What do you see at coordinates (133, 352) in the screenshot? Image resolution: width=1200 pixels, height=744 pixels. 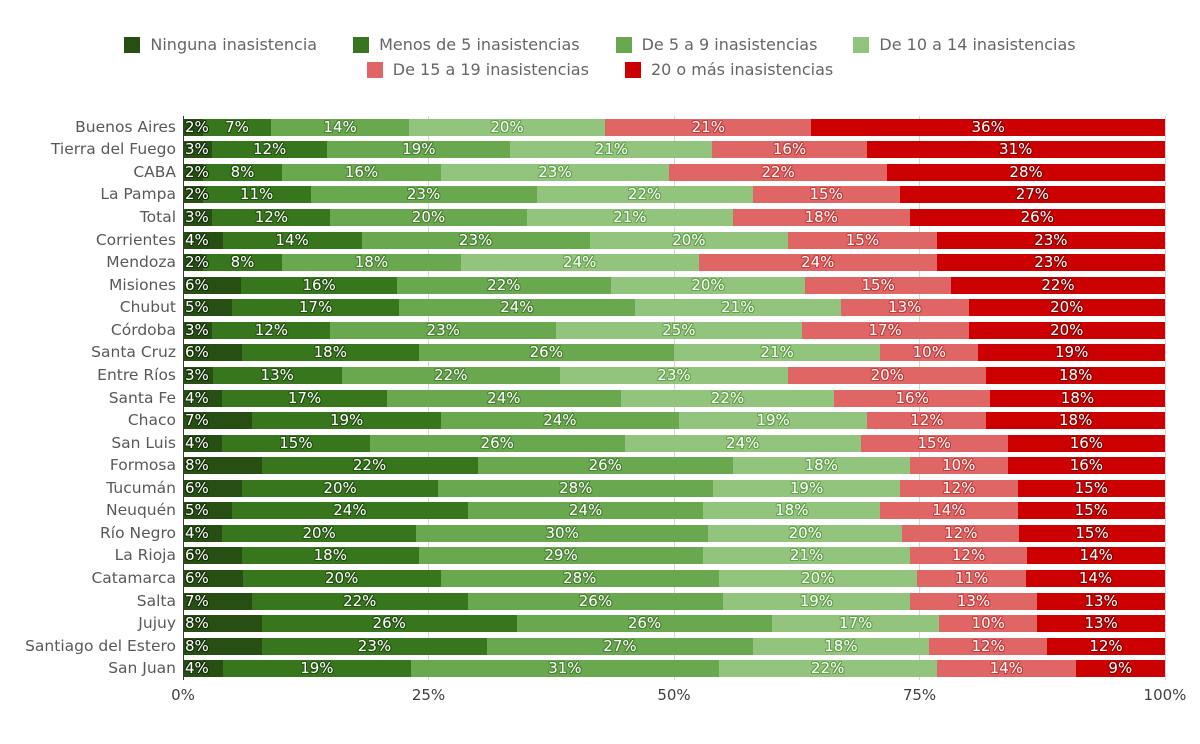 I see `row-label: Santa Cruz` at bounding box center [133, 352].